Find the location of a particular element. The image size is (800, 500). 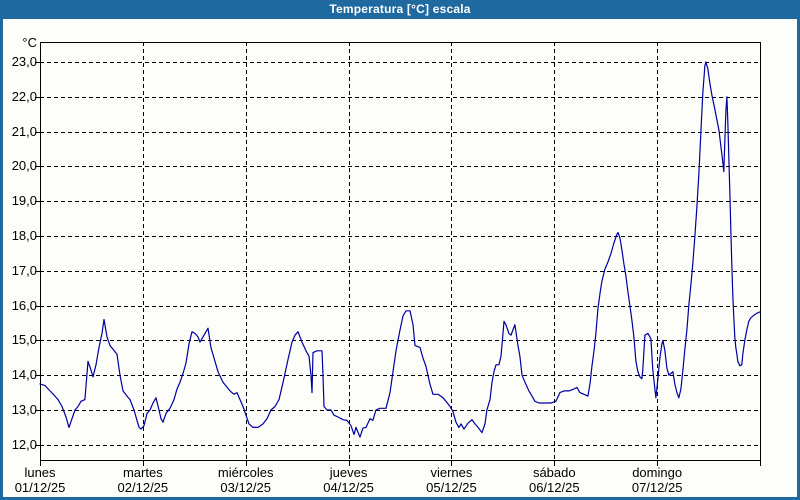

x-day-label: miércoles is located at coordinates (245, 472).